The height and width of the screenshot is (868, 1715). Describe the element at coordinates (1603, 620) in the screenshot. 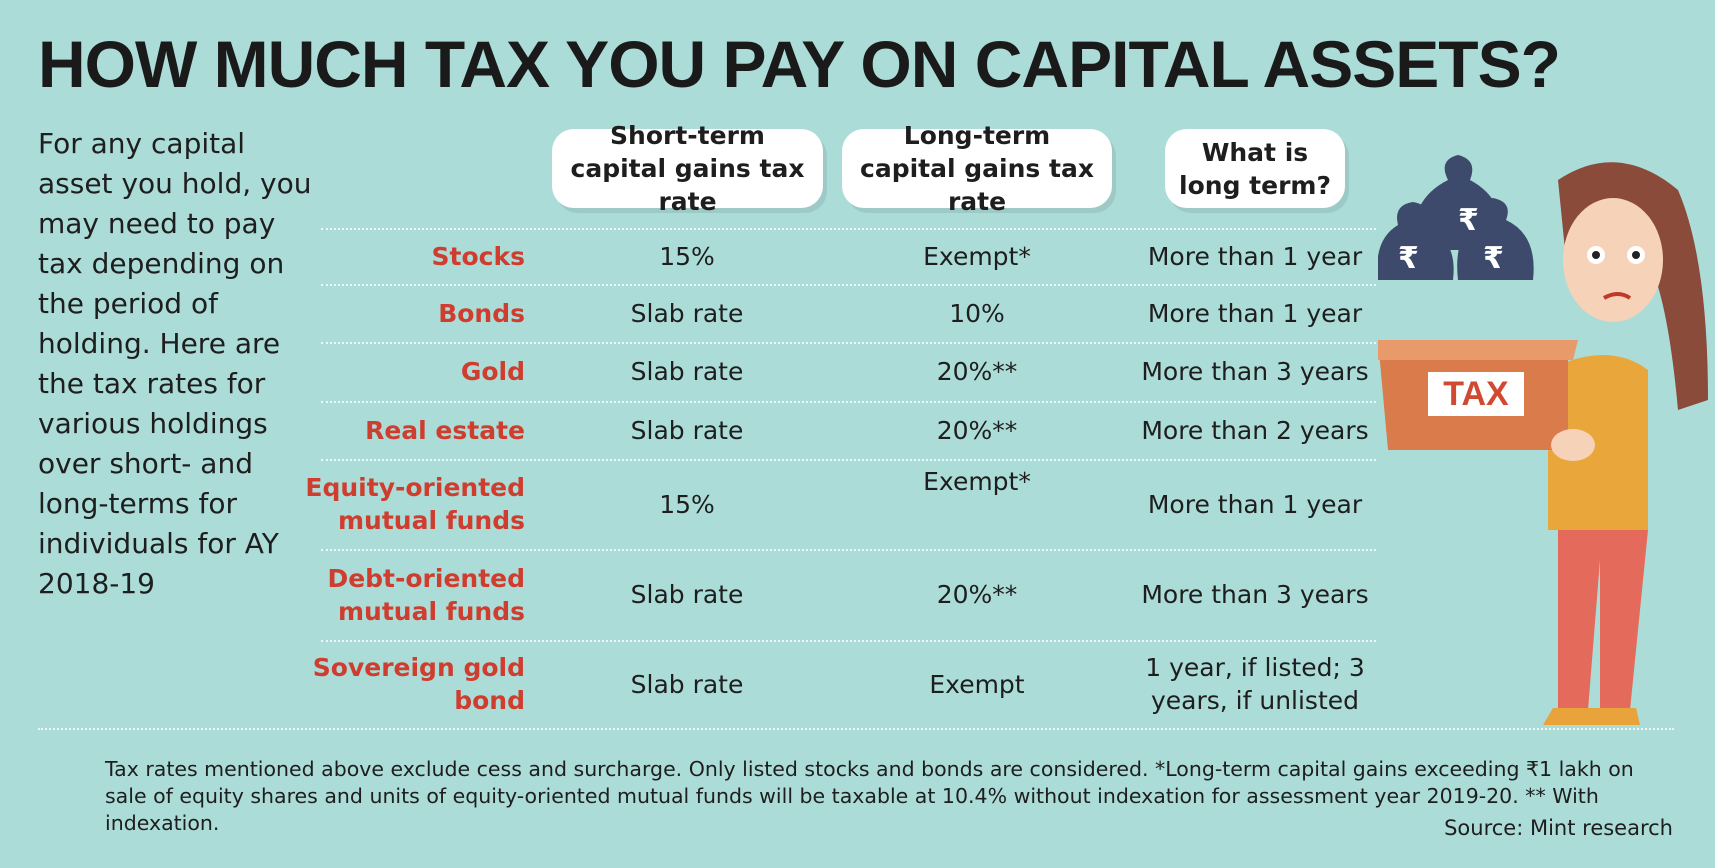

I see `pants` at that location.